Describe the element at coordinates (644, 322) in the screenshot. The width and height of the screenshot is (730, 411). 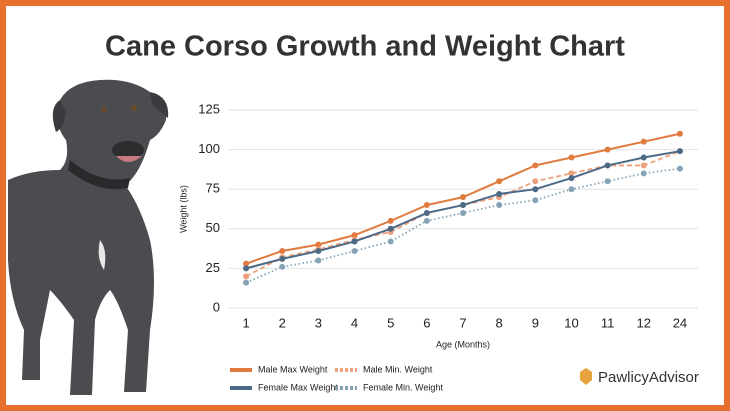
I see `x-tick-label: 12` at that location.